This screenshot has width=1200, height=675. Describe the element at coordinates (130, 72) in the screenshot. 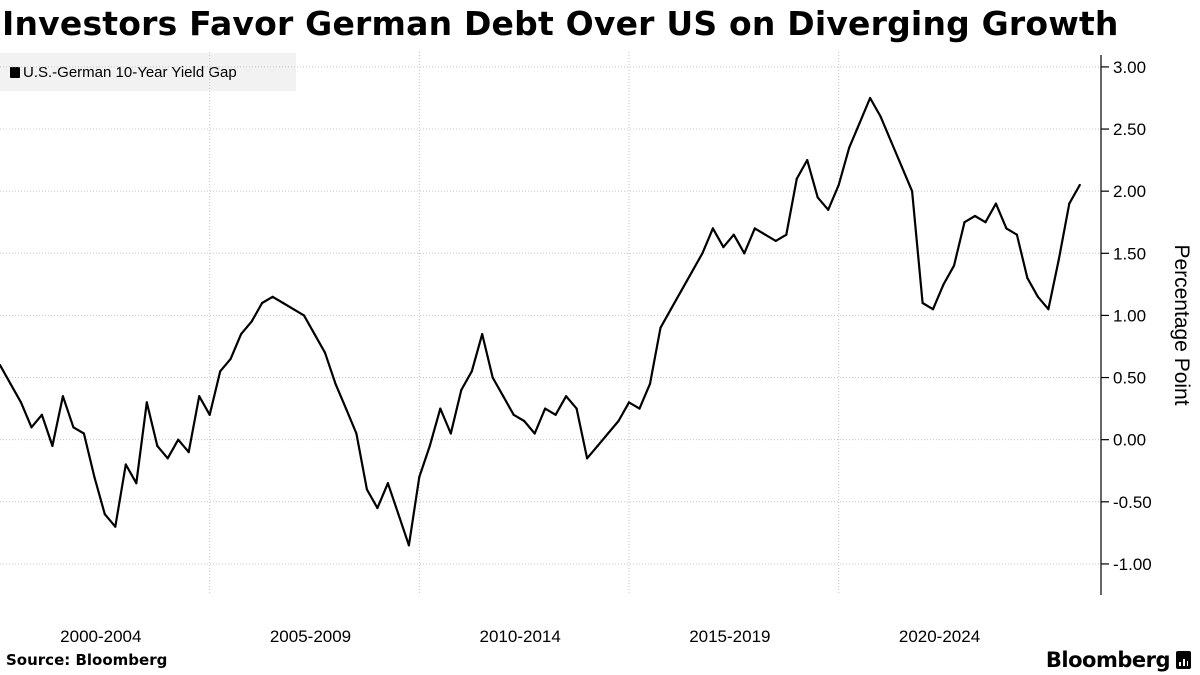

I see `legend-label: U.S.-German 10-Year Yield Gap` at that location.